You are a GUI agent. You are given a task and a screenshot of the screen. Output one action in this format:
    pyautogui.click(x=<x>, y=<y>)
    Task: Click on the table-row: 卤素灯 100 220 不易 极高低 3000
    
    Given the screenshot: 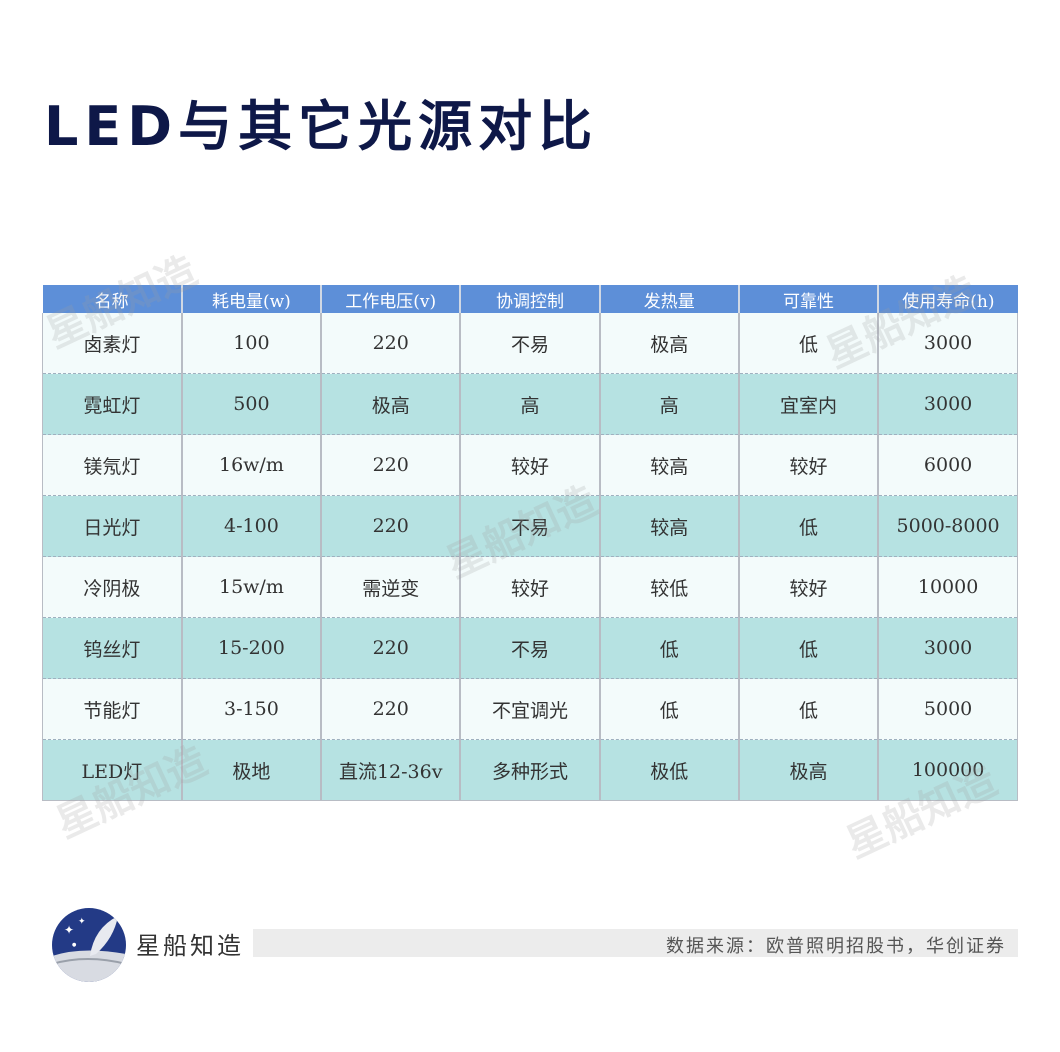 What is the action you would take?
    pyautogui.click(x=530, y=343)
    